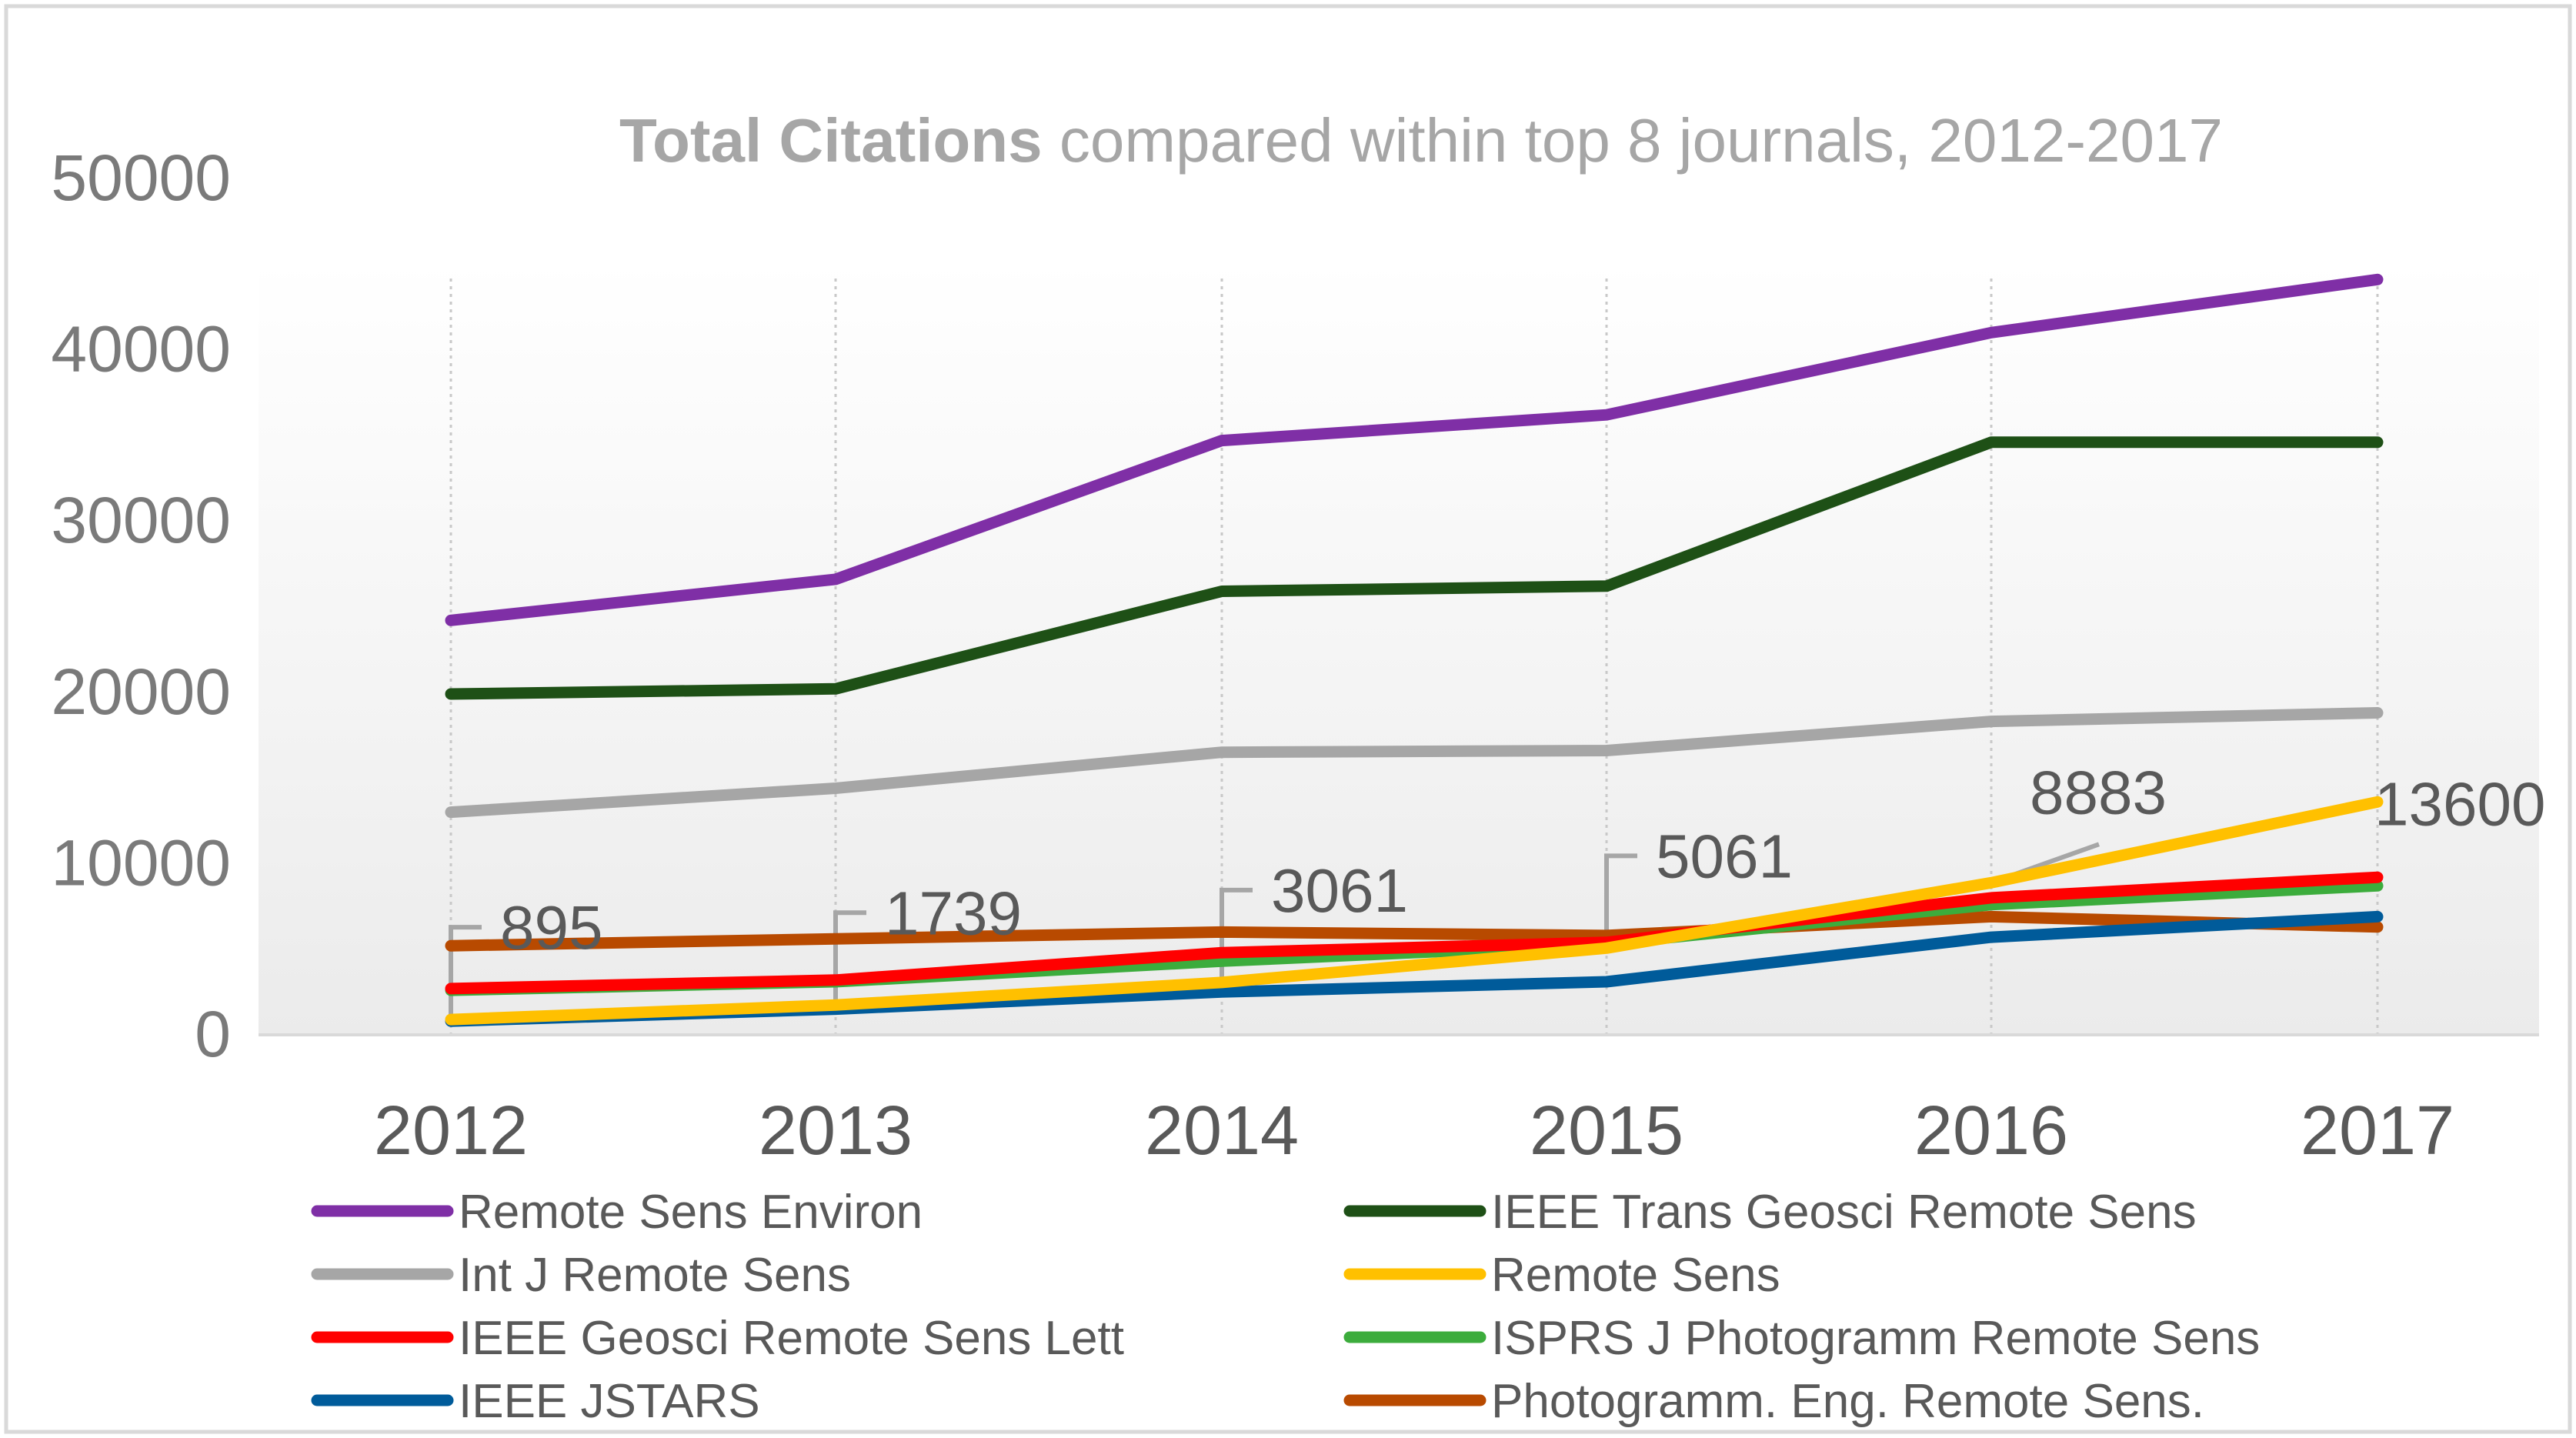 This screenshot has width=2576, height=1438. What do you see at coordinates (1607, 1131) in the screenshot?
I see `x-tick-label: 2015` at bounding box center [1607, 1131].